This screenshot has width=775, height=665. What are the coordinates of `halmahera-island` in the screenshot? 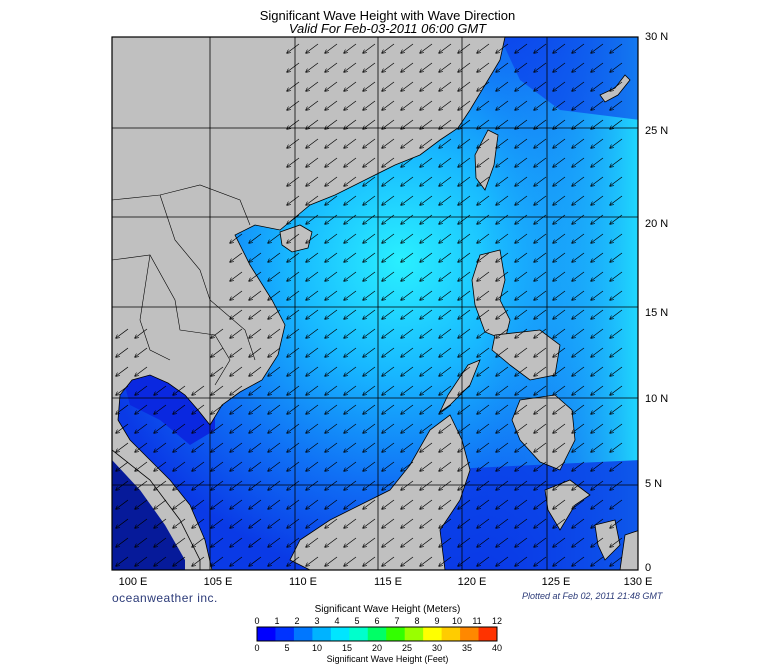 It's located at (607, 540).